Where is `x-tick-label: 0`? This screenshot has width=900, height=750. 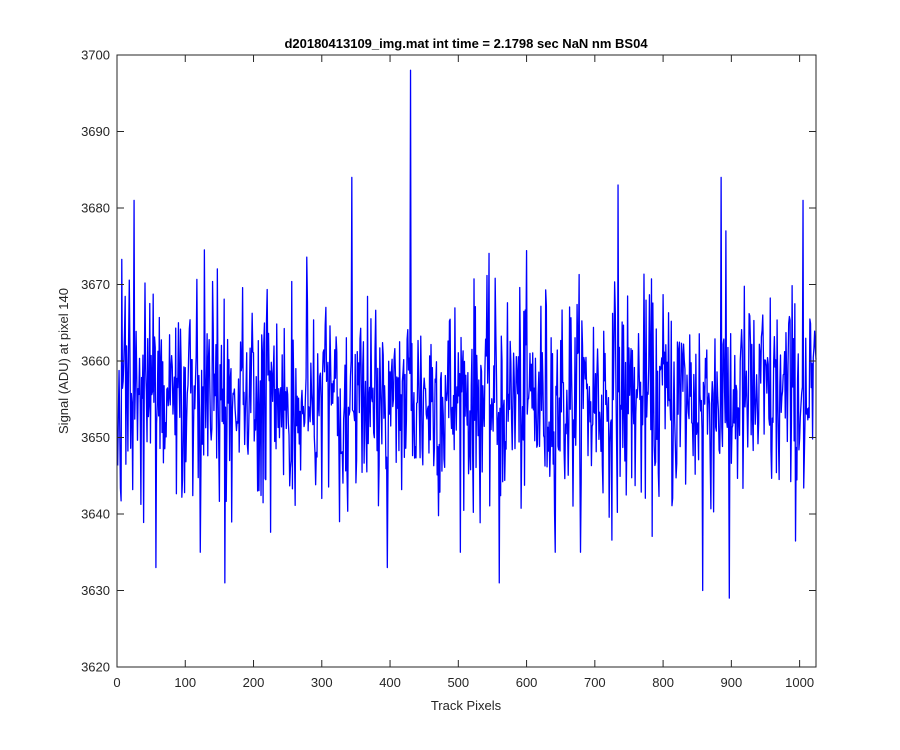
x-tick-label: 0 is located at coordinates (116, 682).